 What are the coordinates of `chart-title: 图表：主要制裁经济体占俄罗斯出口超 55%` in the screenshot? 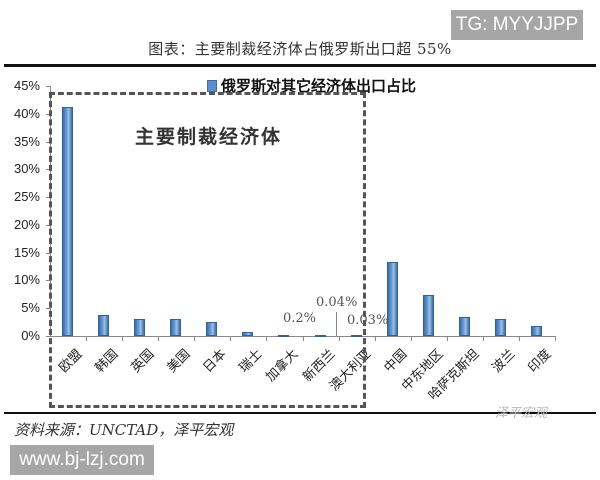 It's located at (300, 49).